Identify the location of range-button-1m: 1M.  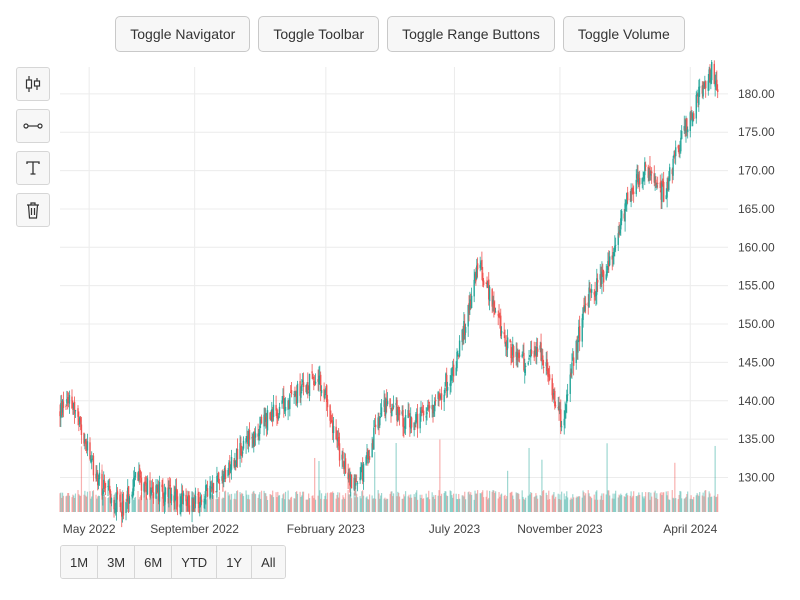
(80, 562).